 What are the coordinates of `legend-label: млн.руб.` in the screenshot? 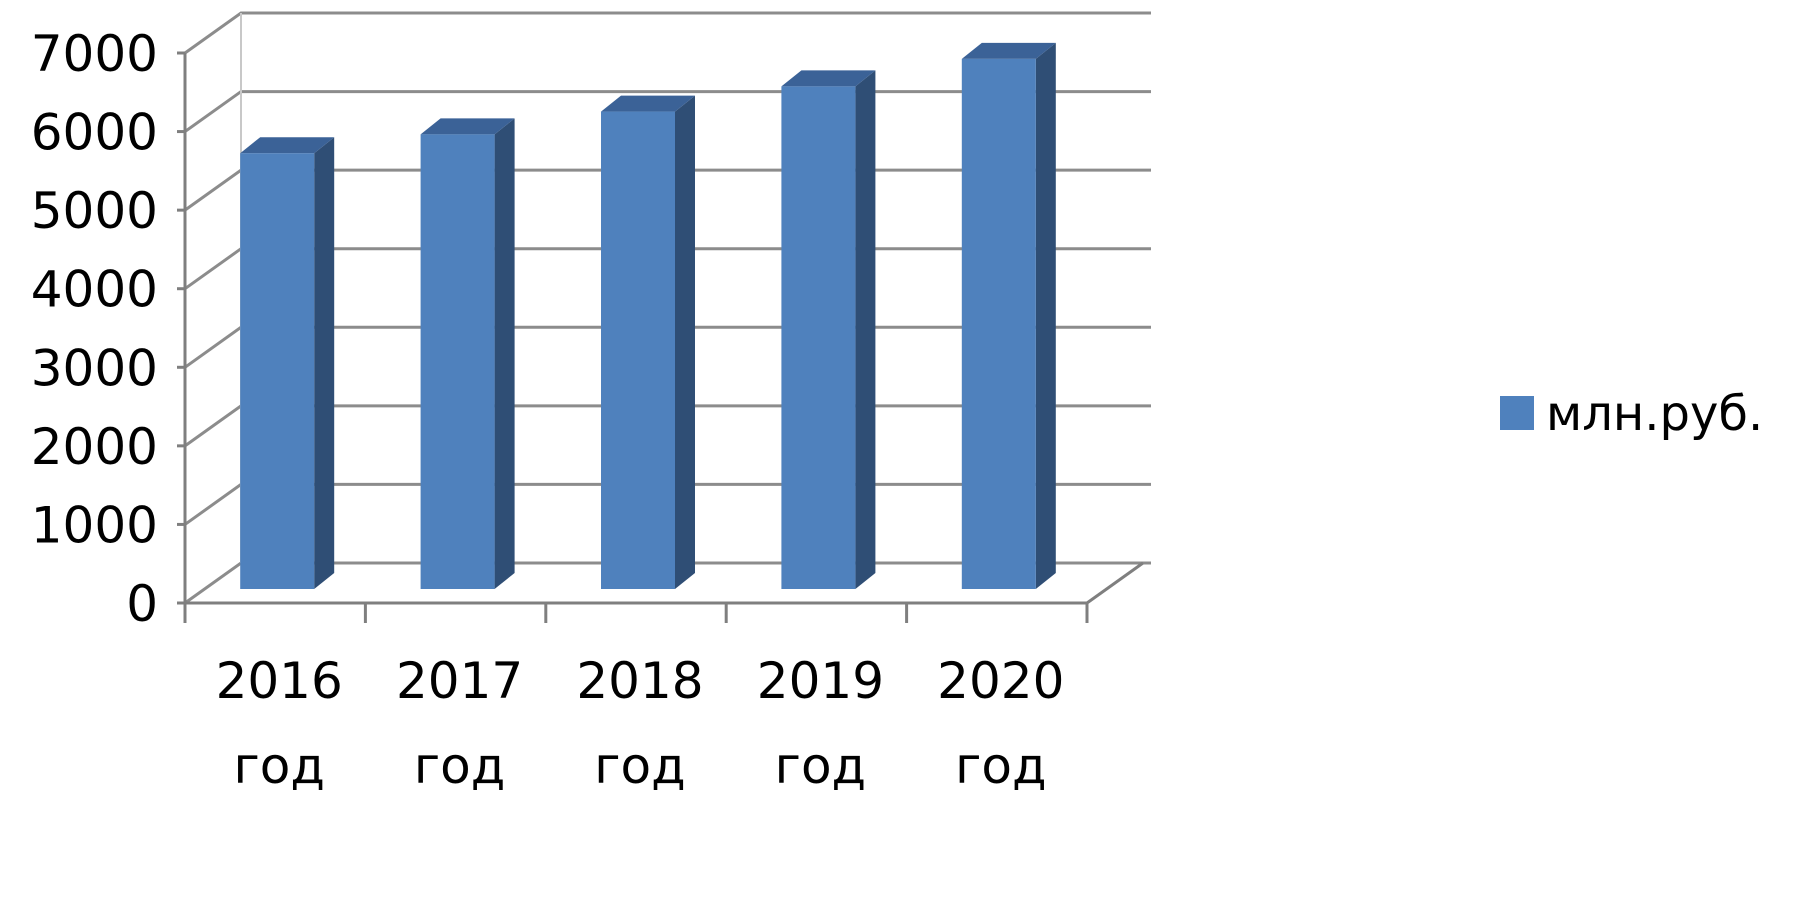 It's located at (1654, 414).